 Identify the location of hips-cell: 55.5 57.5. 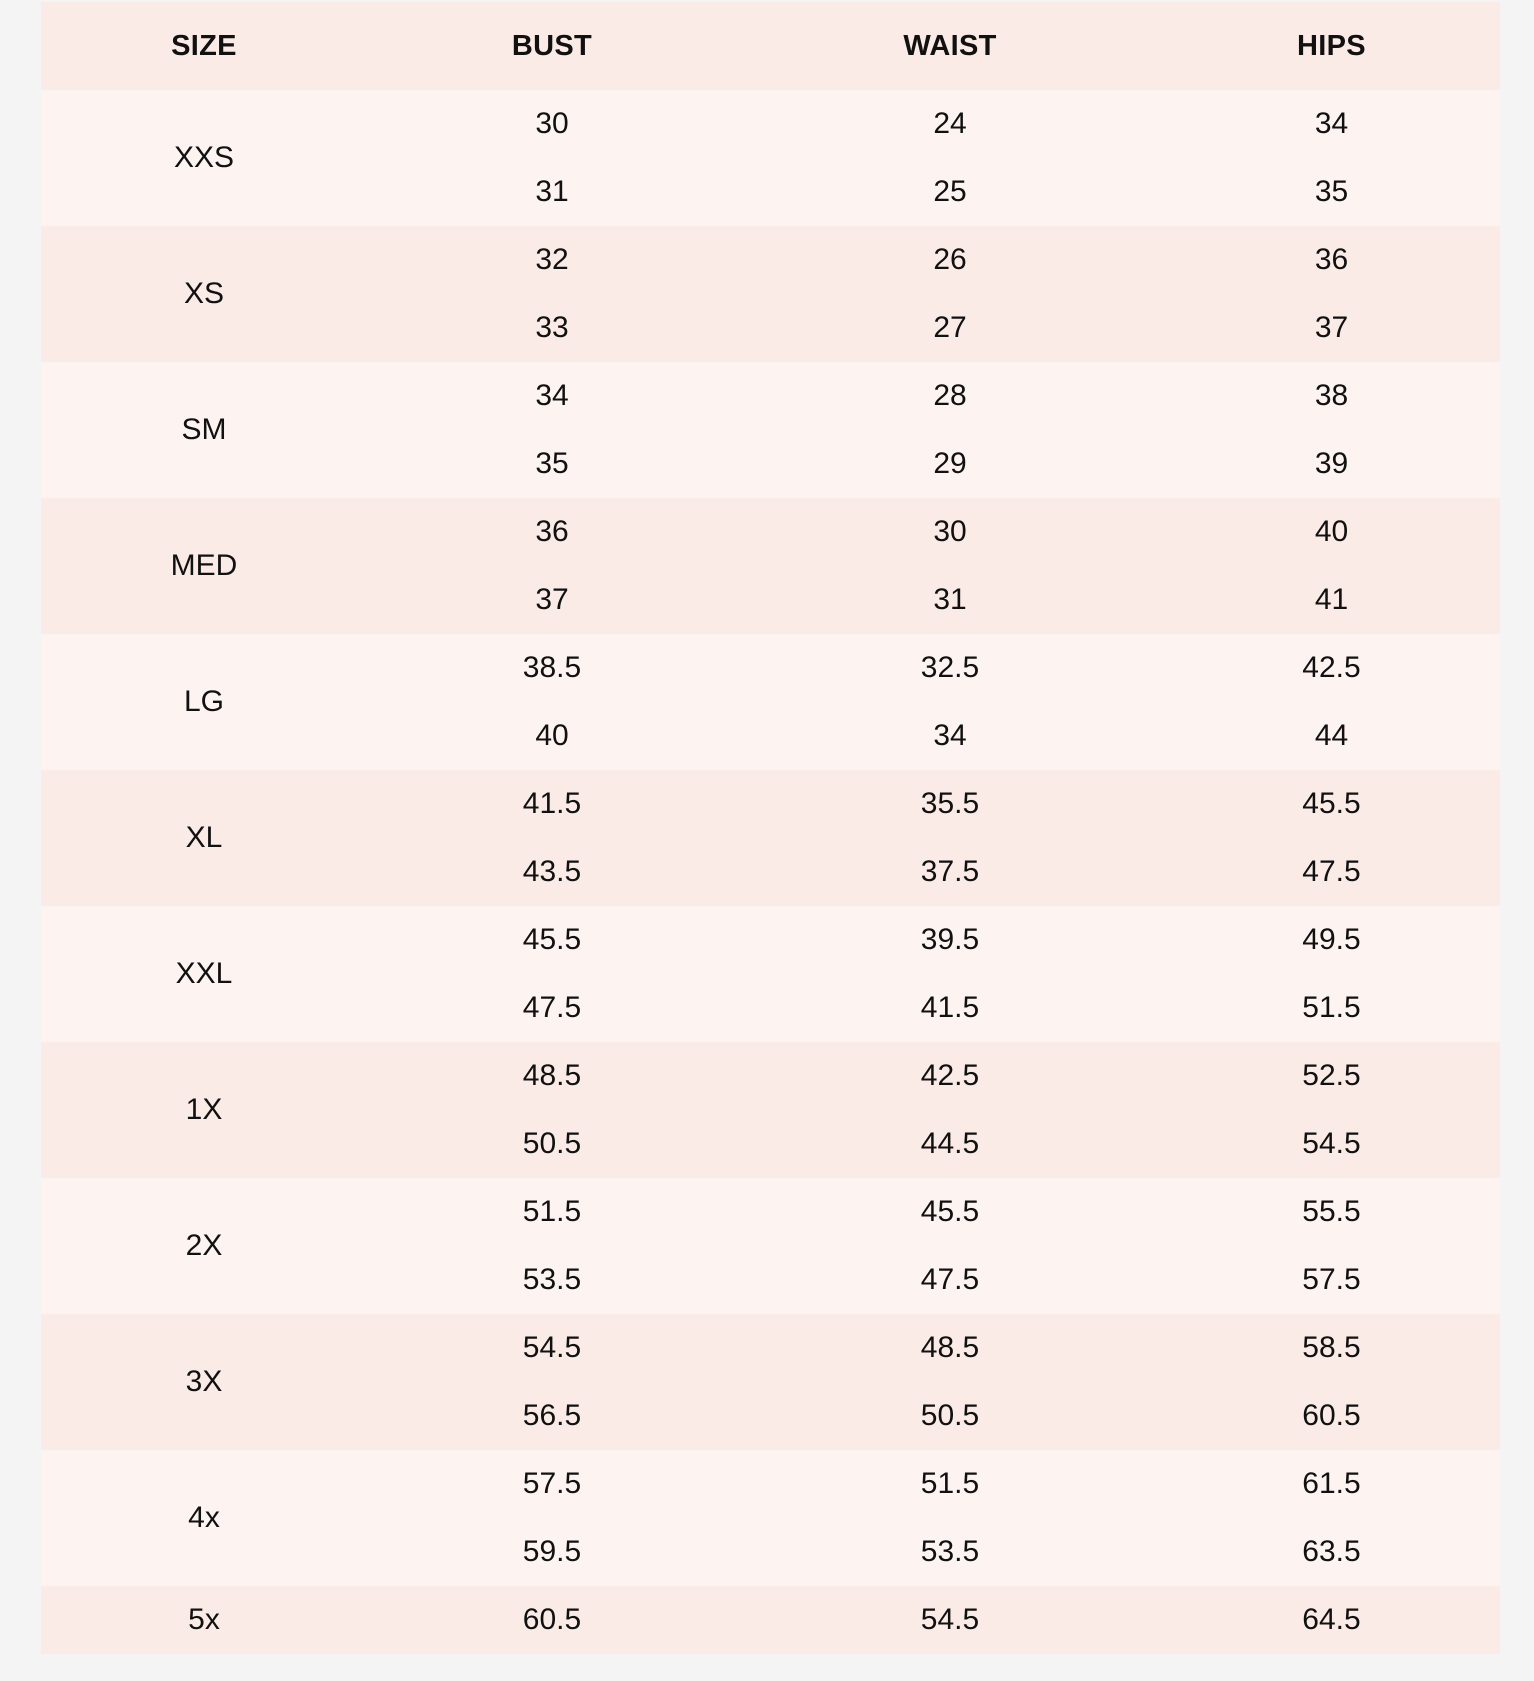
(1331, 1246).